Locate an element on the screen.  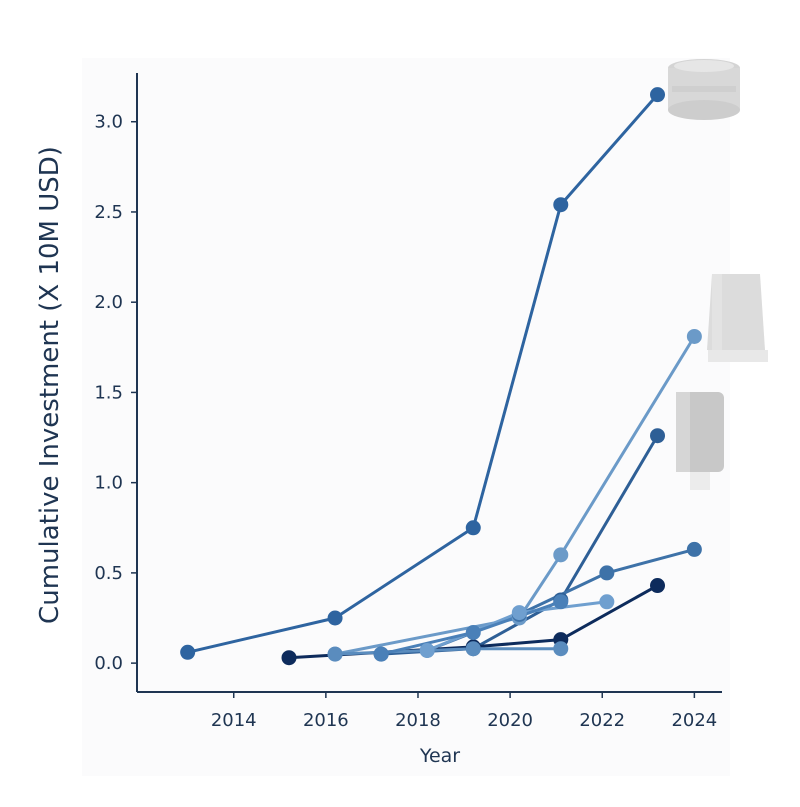
x-tick-label: 2020 is located at coordinates (510, 720).